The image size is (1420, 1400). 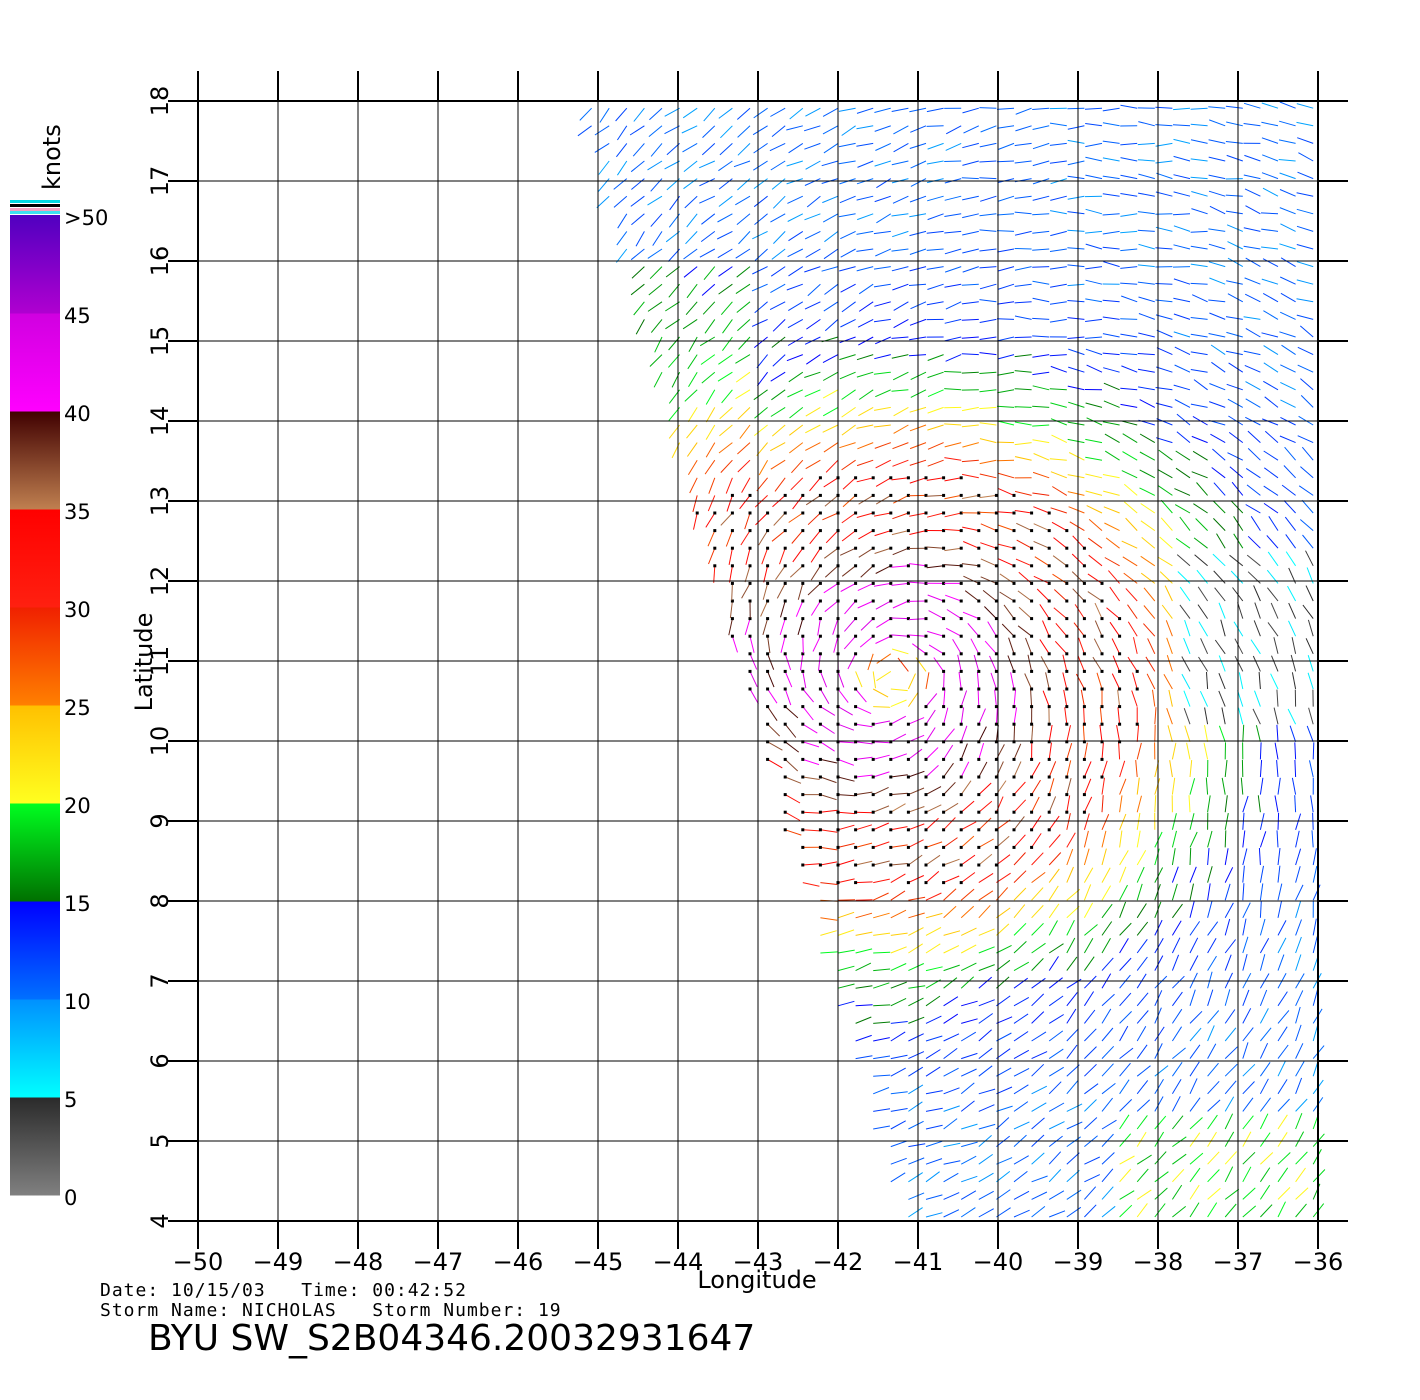 I want to click on date-time-line: Date: 10/15/03 Time: 00:42:52, so click(x=283, y=1290).